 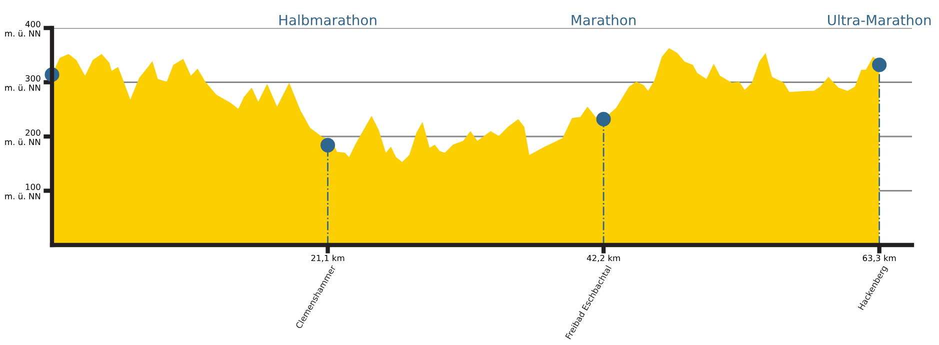 What do you see at coordinates (327, 20) in the screenshot?
I see `text: Halbmarathon` at bounding box center [327, 20].